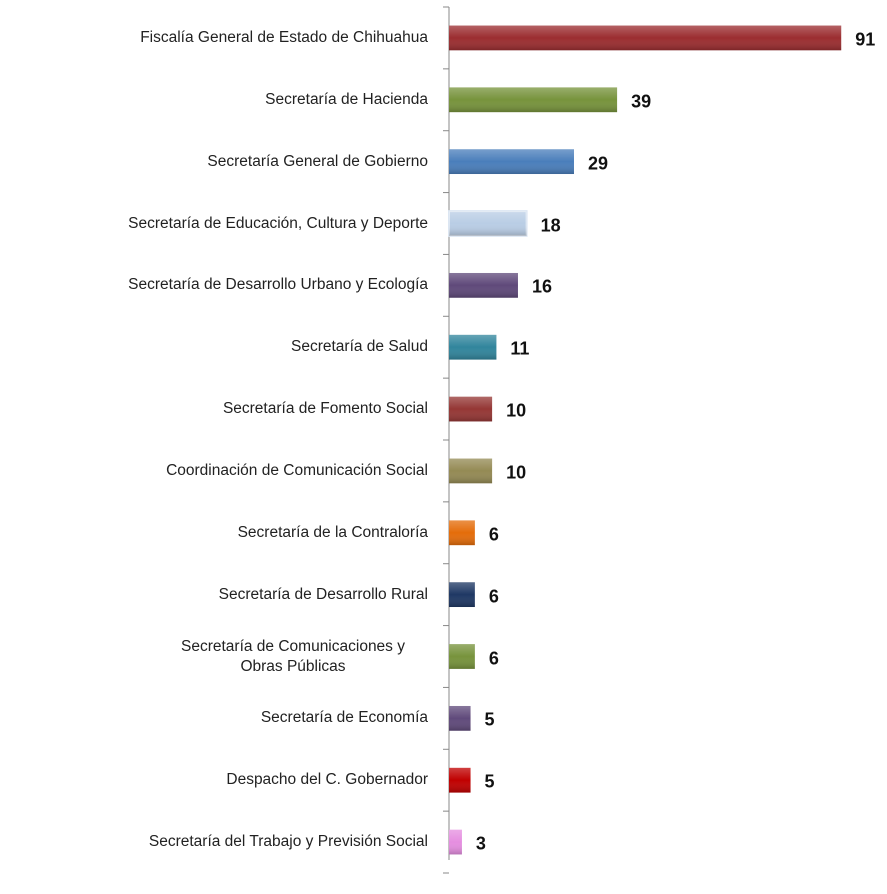  Describe the element at coordinates (325, 409) in the screenshot. I see `category-label: Secretaría de Fomento Social` at that location.